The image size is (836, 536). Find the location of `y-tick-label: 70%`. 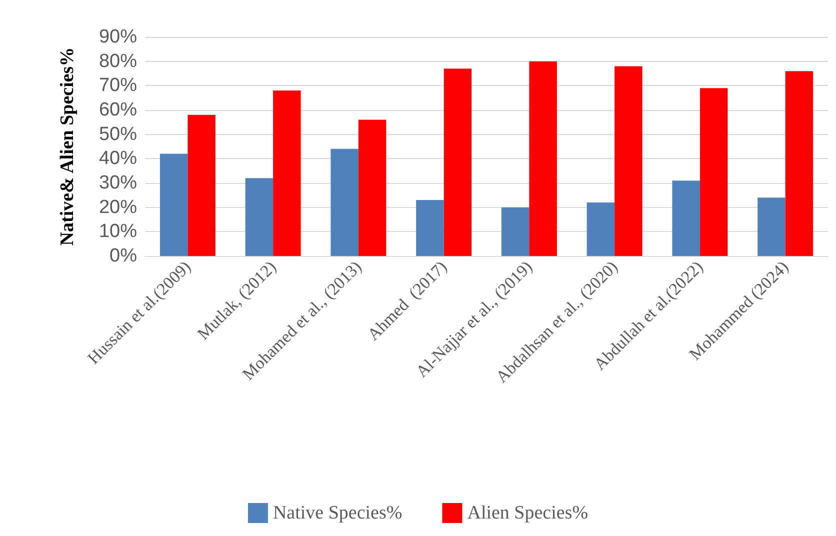

y-tick-label: 70% is located at coordinates (118, 85).